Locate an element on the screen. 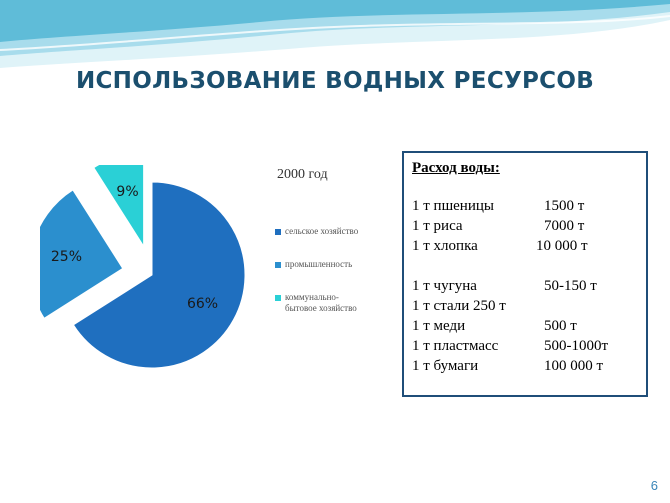 This screenshot has width=670, height=503. item-label: 1 т чугуна is located at coordinates (444, 286).